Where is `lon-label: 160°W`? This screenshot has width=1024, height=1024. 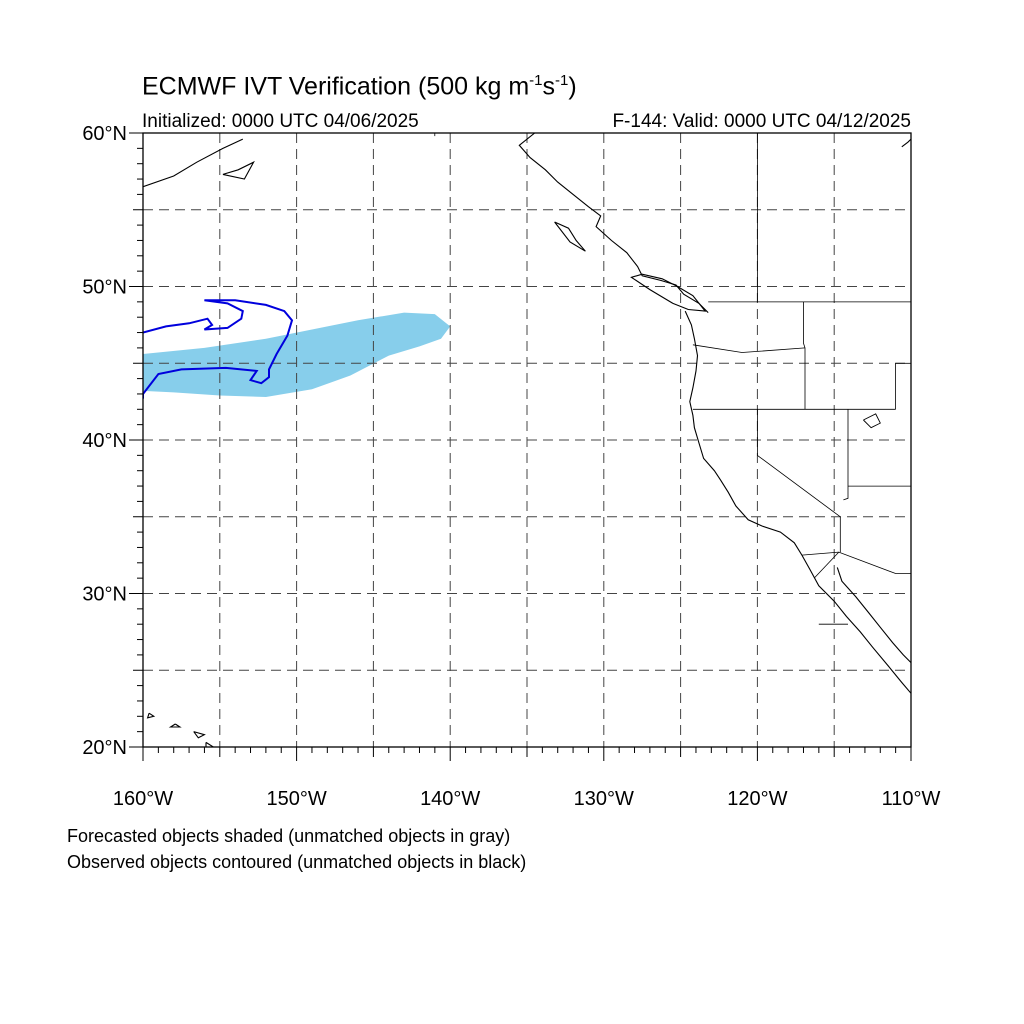
lon-label: 160°W is located at coordinates (143, 799).